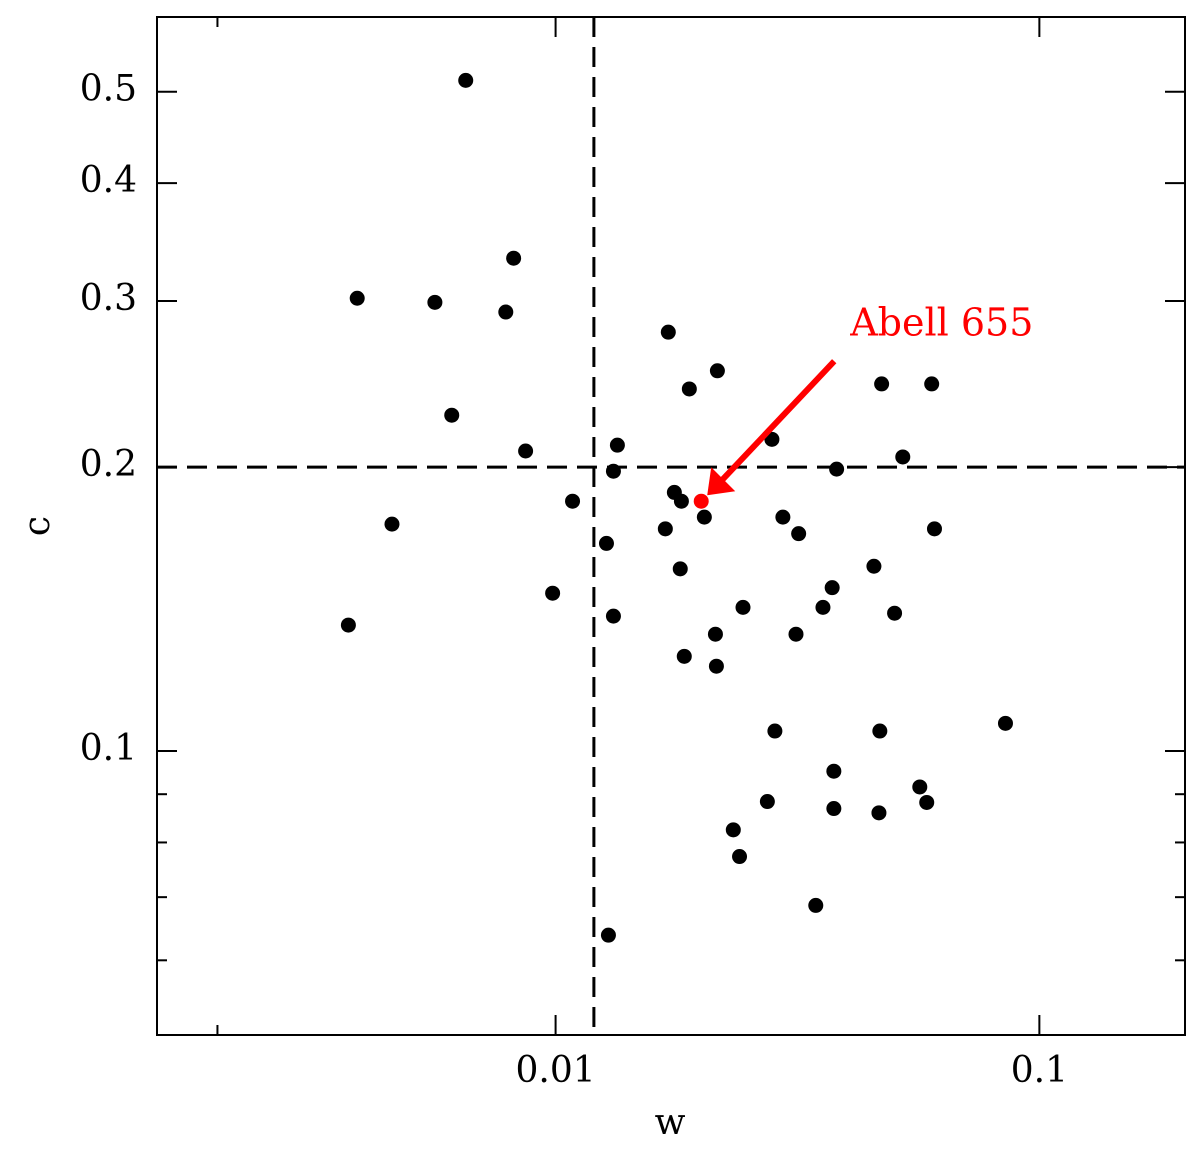 The height and width of the screenshot is (1153, 1200). Describe the element at coordinates (941, 323) in the screenshot. I see `annotation: Abell 655` at that location.